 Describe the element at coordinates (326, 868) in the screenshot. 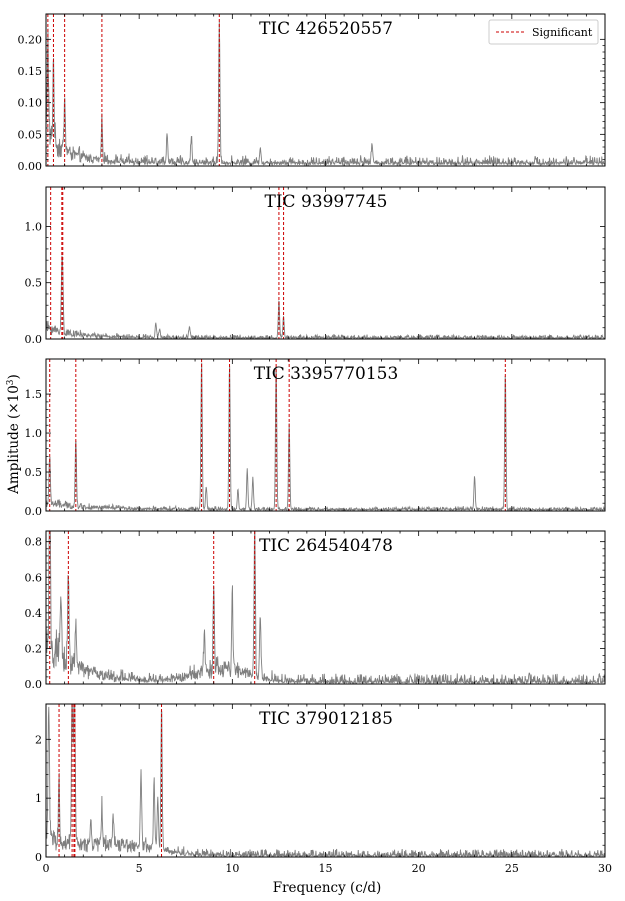

I see `x-tick-label: 15` at that location.